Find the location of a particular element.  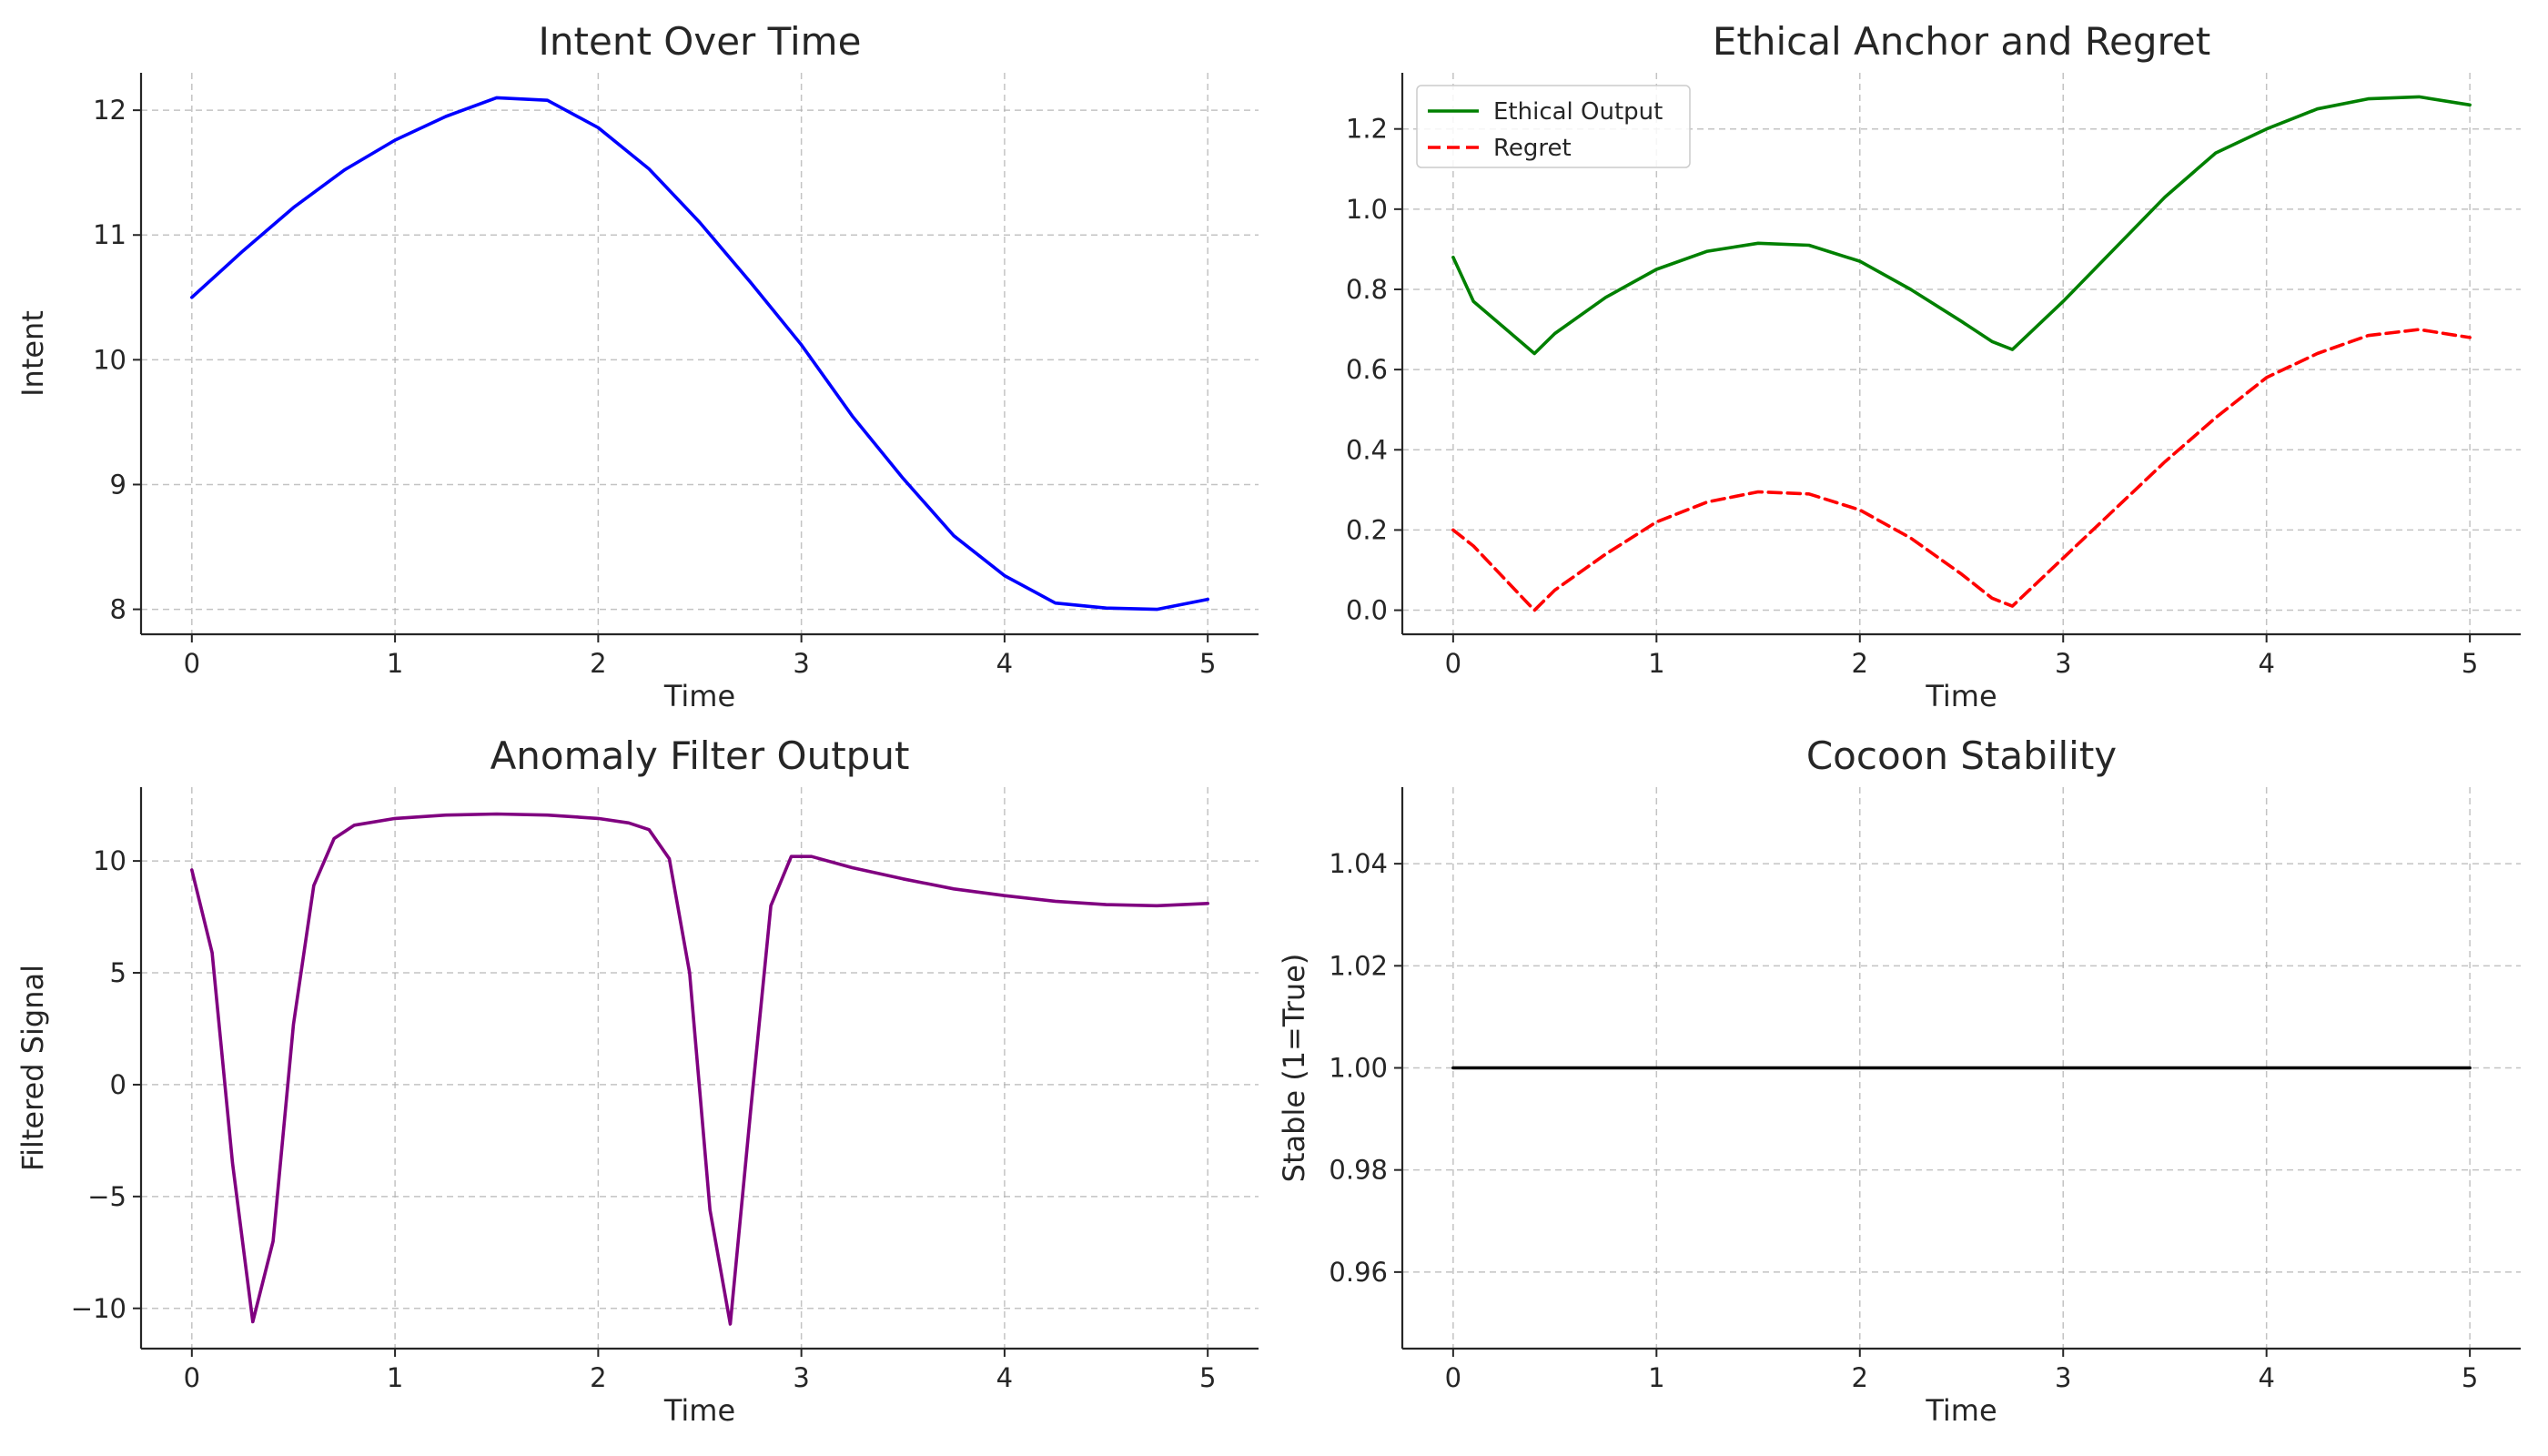

y-tick-label: −5 is located at coordinates (106, 1197).